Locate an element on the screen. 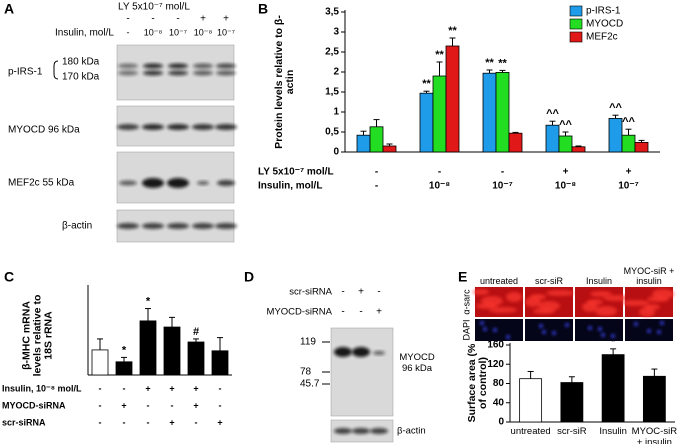 The image size is (683, 444). band-label: MEF2c 55 kDa is located at coordinates (41, 183).